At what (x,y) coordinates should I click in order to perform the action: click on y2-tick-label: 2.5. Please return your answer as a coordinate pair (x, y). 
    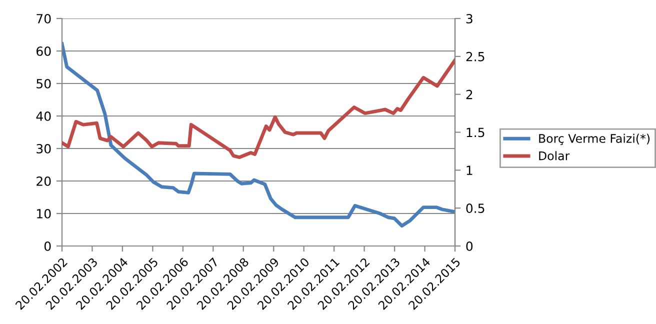
    Looking at the image, I should click on (475, 57).